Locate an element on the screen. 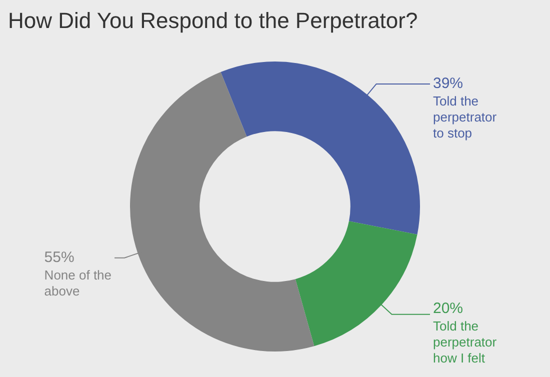  slice-label: Told the perpetrator how I felt is located at coordinates (465, 342).